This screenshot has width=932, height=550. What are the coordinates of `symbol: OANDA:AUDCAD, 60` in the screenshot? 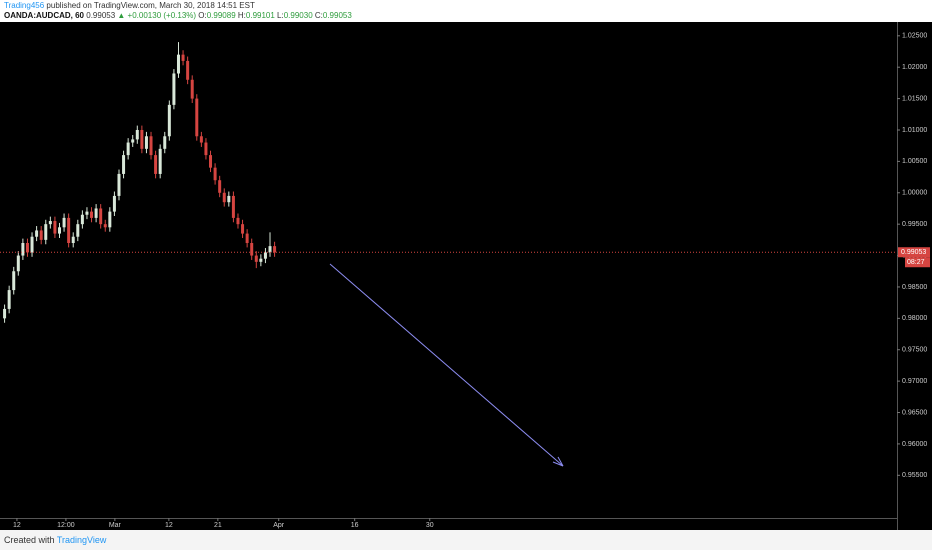 It's located at (44, 15).